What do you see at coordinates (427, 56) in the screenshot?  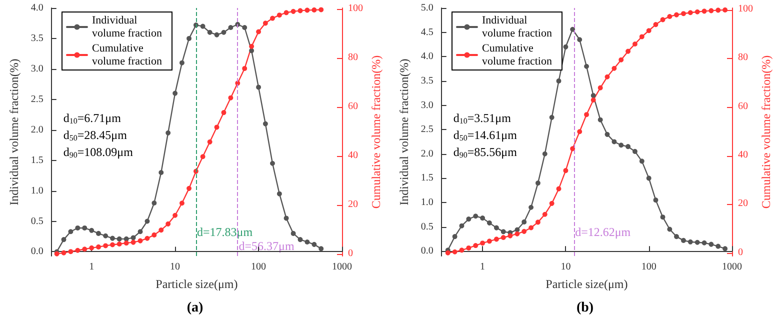 I see `y-tick-label: 4.0` at bounding box center [427, 56].